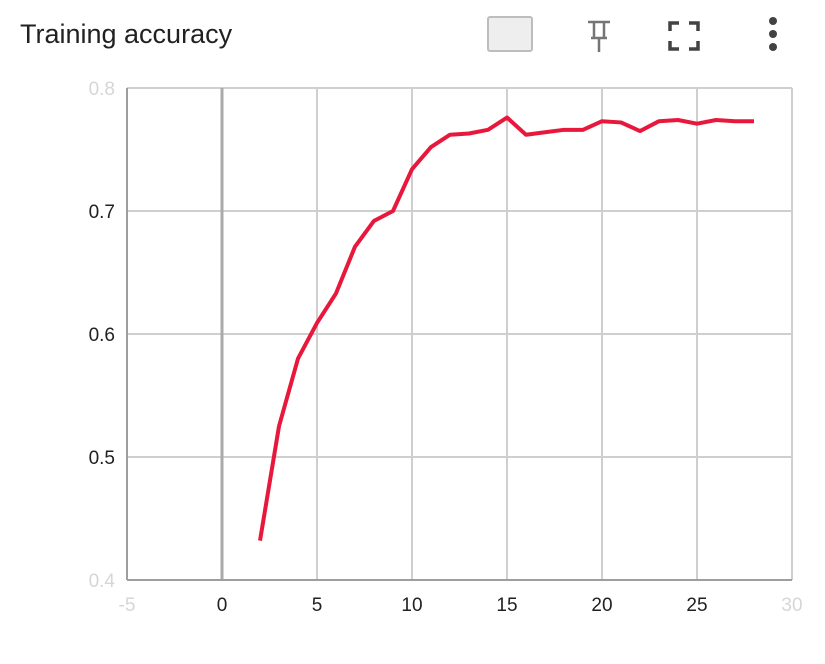 The height and width of the screenshot is (664, 825). What do you see at coordinates (599, 36) in the screenshot?
I see `pin-button` at bounding box center [599, 36].